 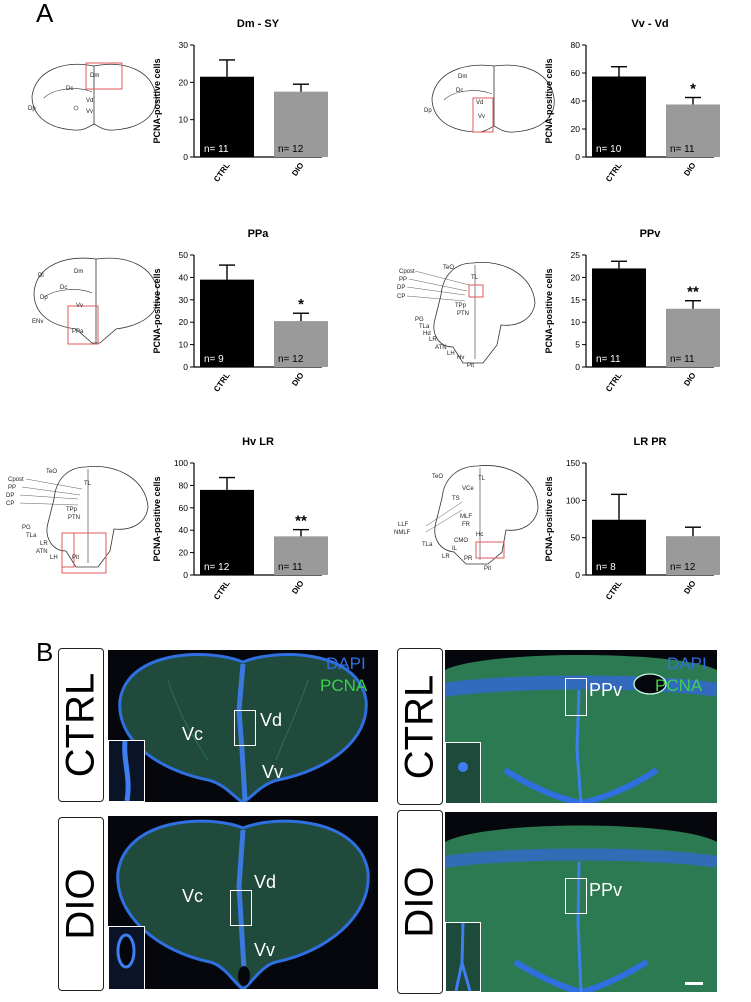 I want to click on significance-marker: **, so click(x=693, y=292).